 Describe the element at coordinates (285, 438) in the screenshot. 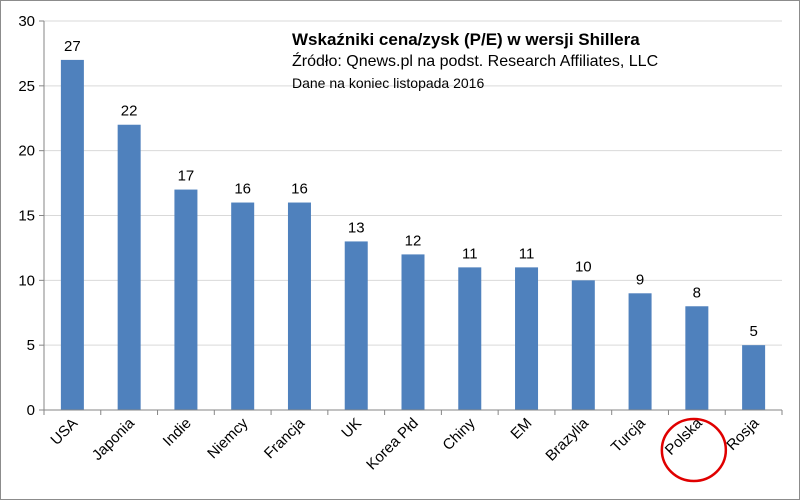

I see `x-tick-label: Francja` at that location.